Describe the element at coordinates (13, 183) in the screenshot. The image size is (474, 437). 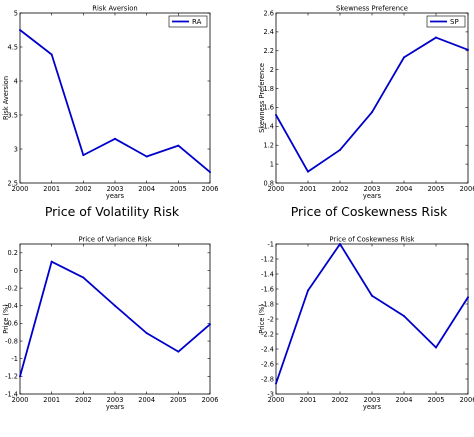
I see `y-tick-label: 2.5` at that location.